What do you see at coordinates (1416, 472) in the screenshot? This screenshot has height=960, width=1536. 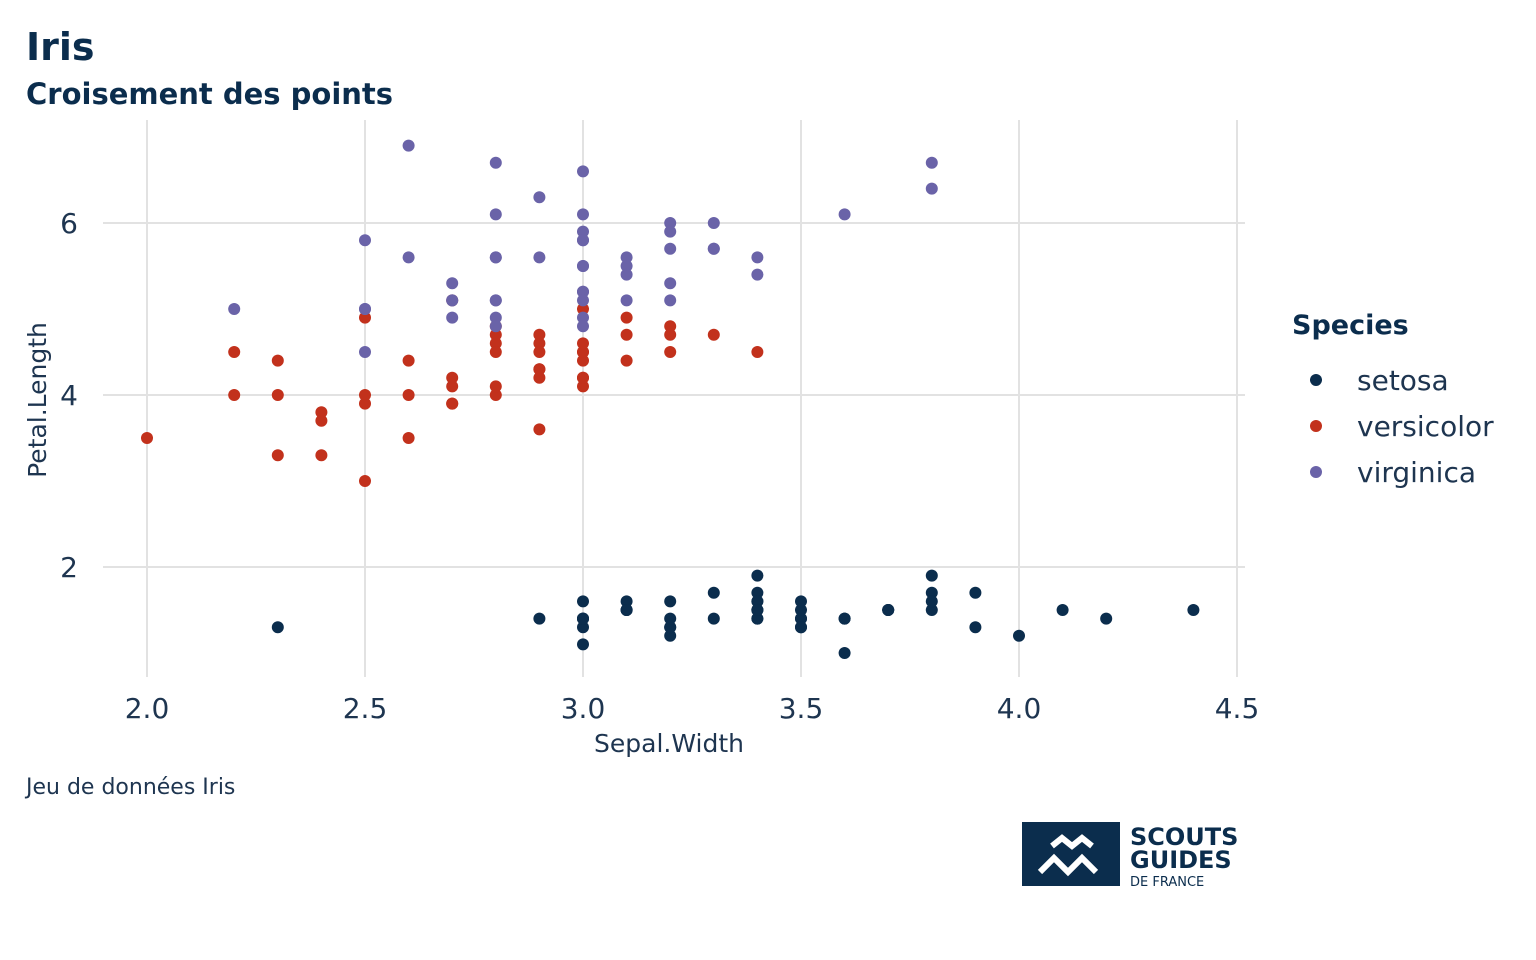 I see `legend-label-virginica: virginica` at bounding box center [1416, 472].